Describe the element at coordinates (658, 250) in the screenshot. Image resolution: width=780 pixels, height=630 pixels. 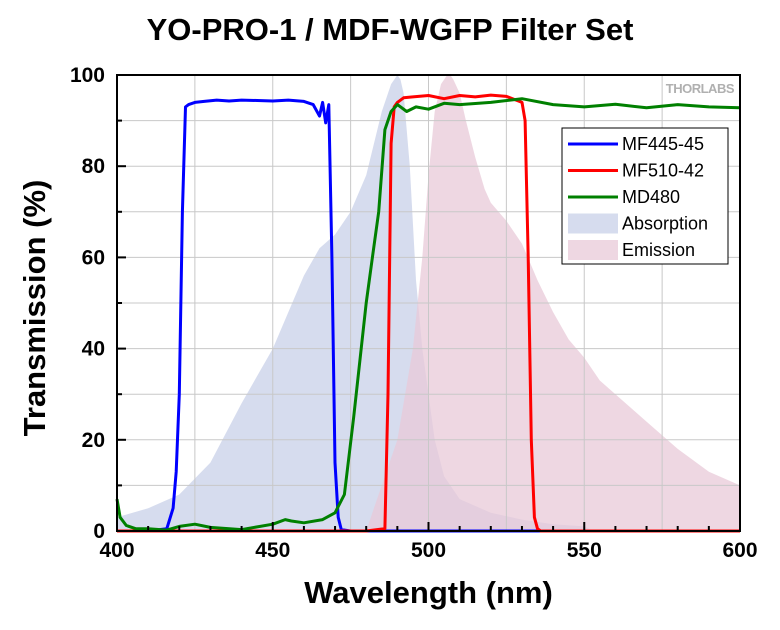
I see `legend-label-emission: Emission` at that location.